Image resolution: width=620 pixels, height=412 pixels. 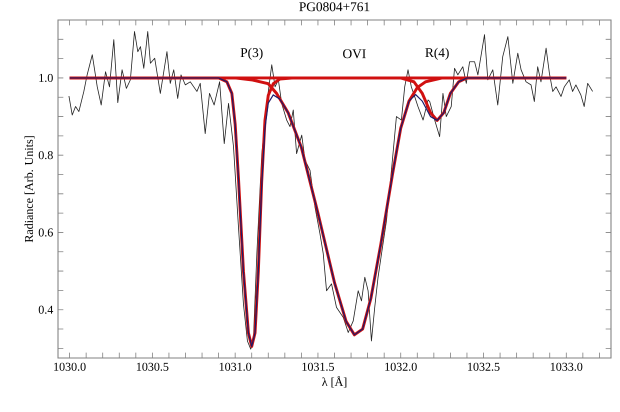 What do you see at coordinates (46, 310) in the screenshot?
I see `y-tick-label: 0.4` at bounding box center [46, 310].